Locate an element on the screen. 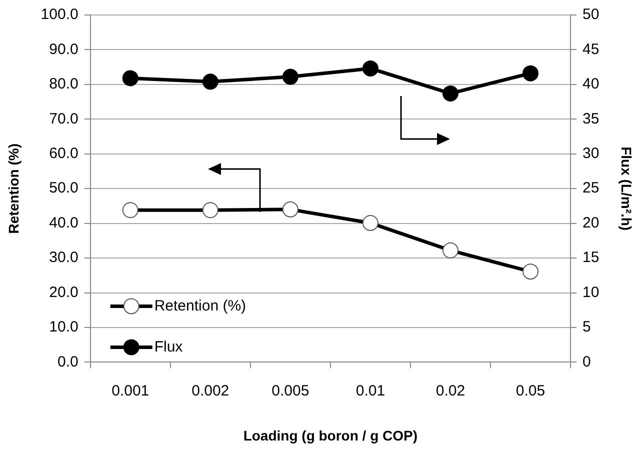  y-tick-label: 90.0 is located at coordinates (63, 49).